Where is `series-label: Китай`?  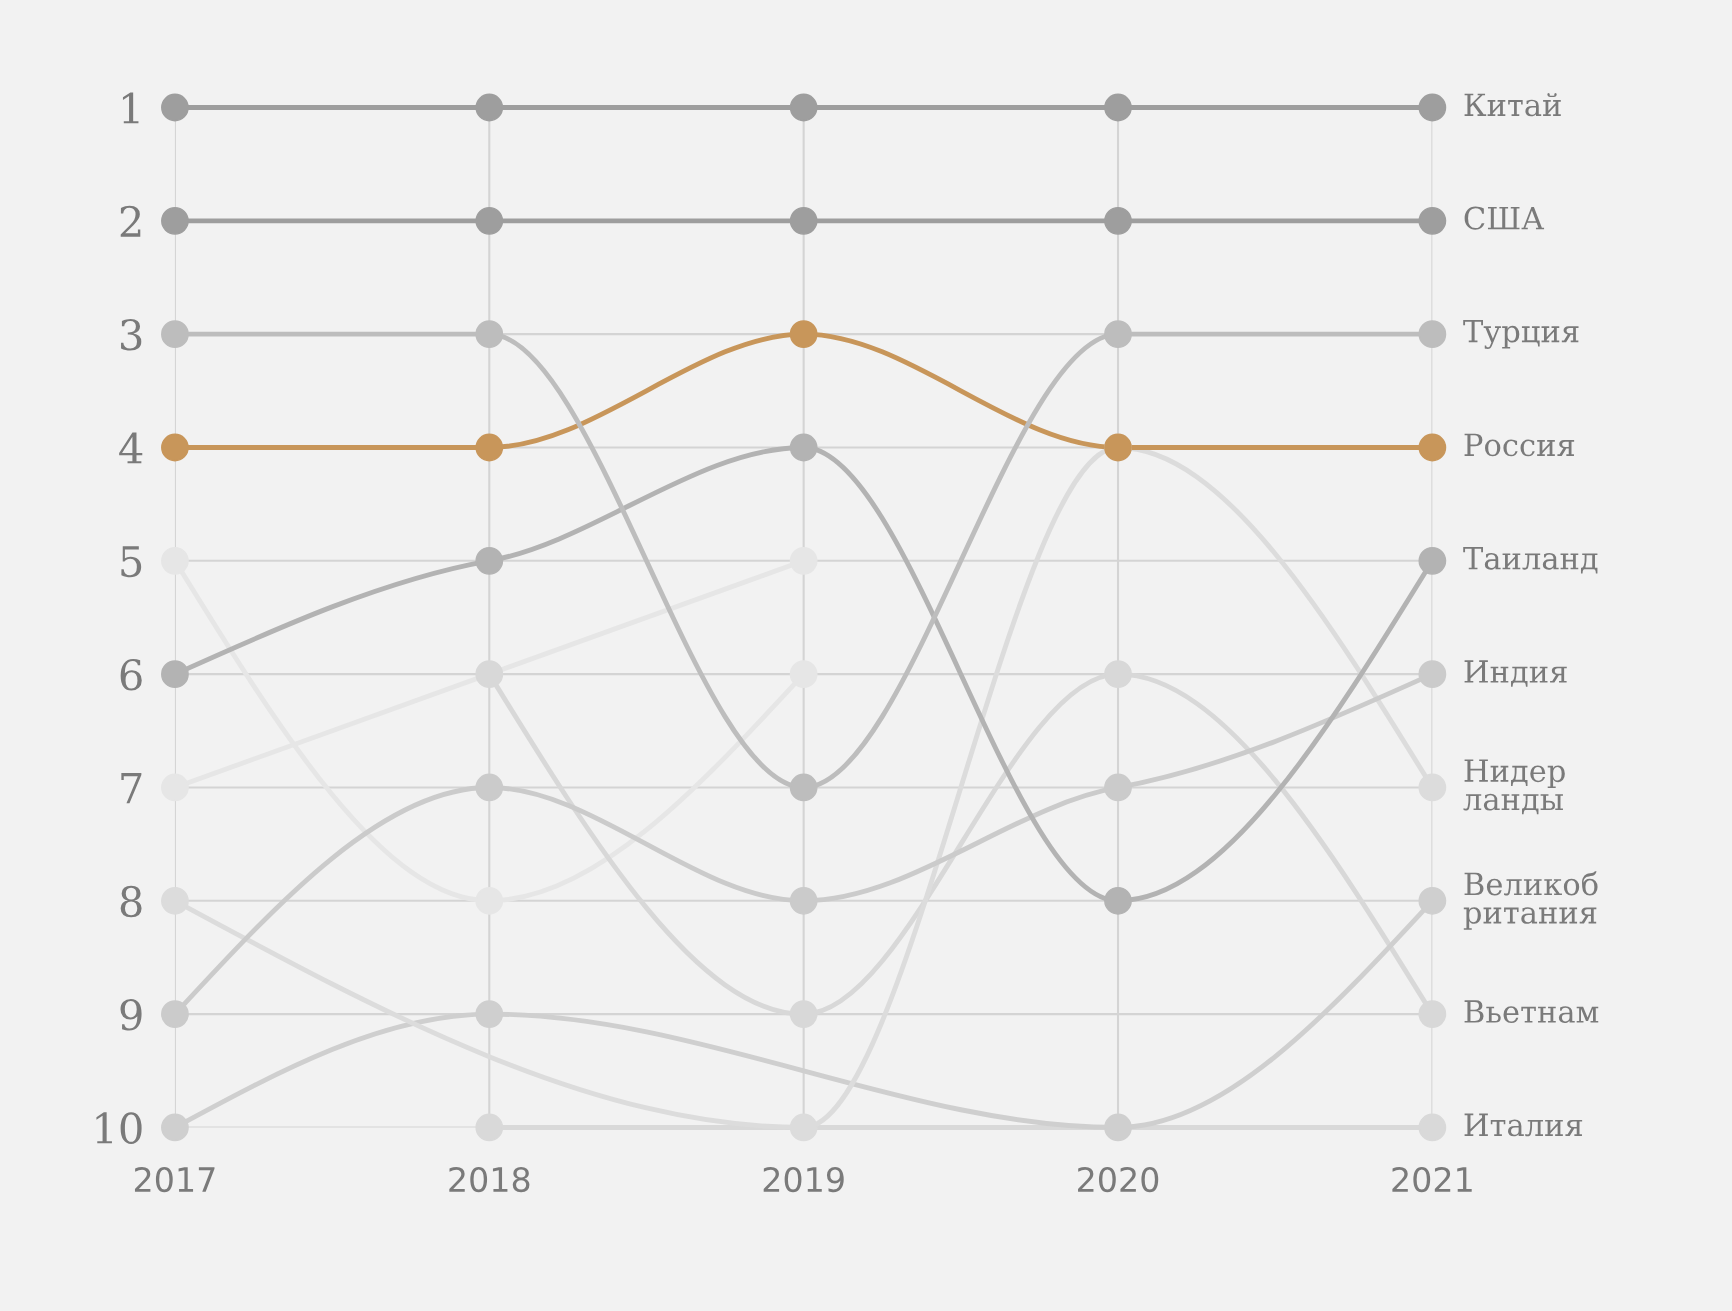 series-label: Китай is located at coordinates (1512, 105).